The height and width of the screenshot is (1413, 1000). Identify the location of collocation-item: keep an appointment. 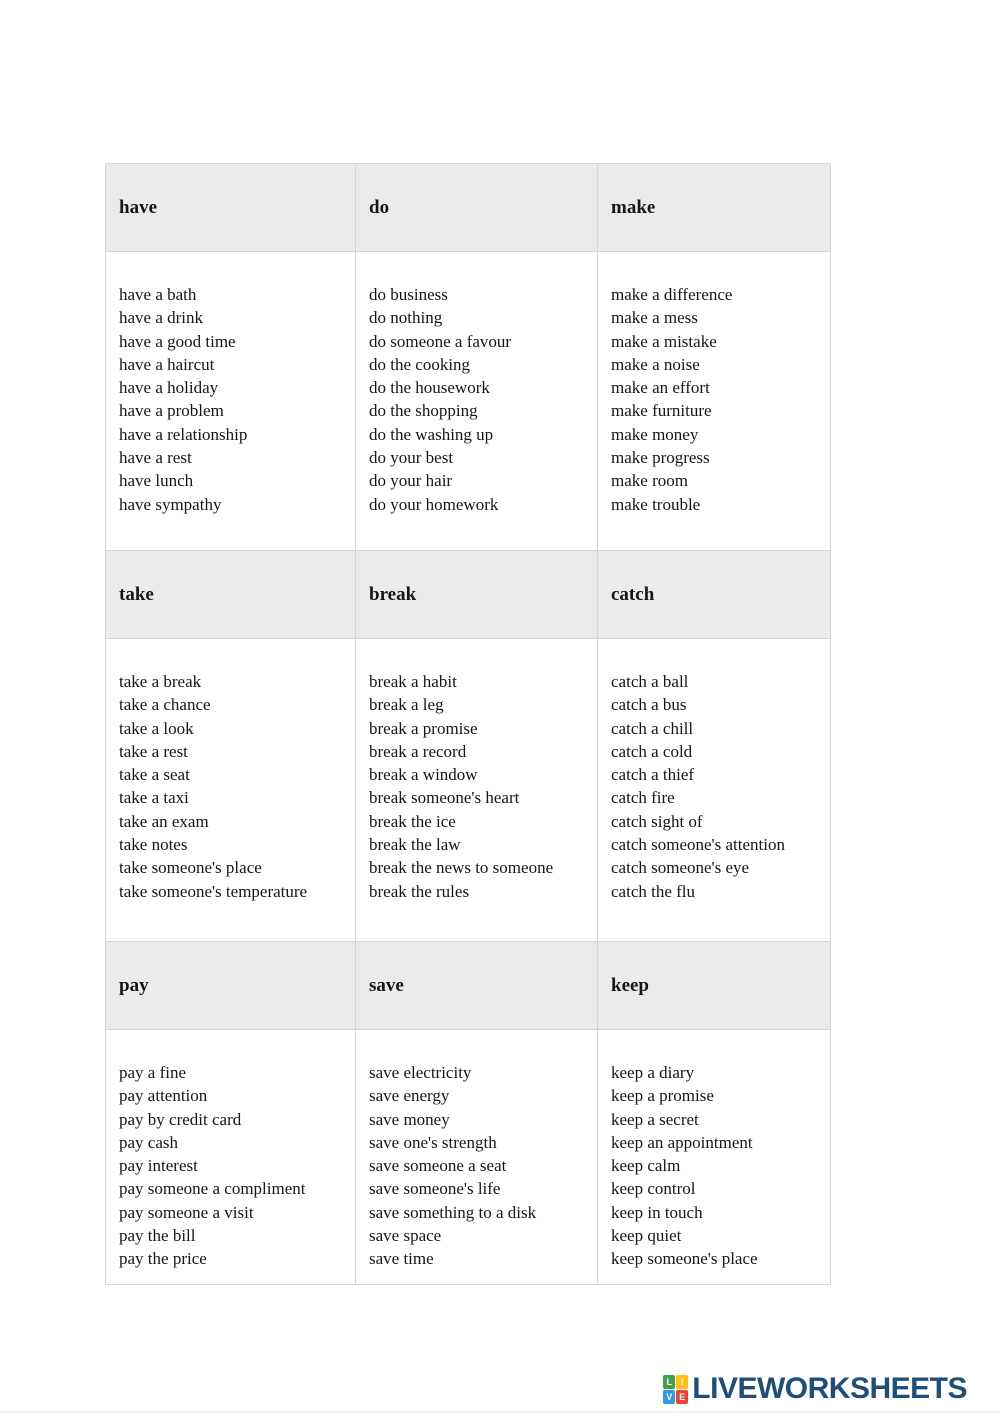
(682, 1142).